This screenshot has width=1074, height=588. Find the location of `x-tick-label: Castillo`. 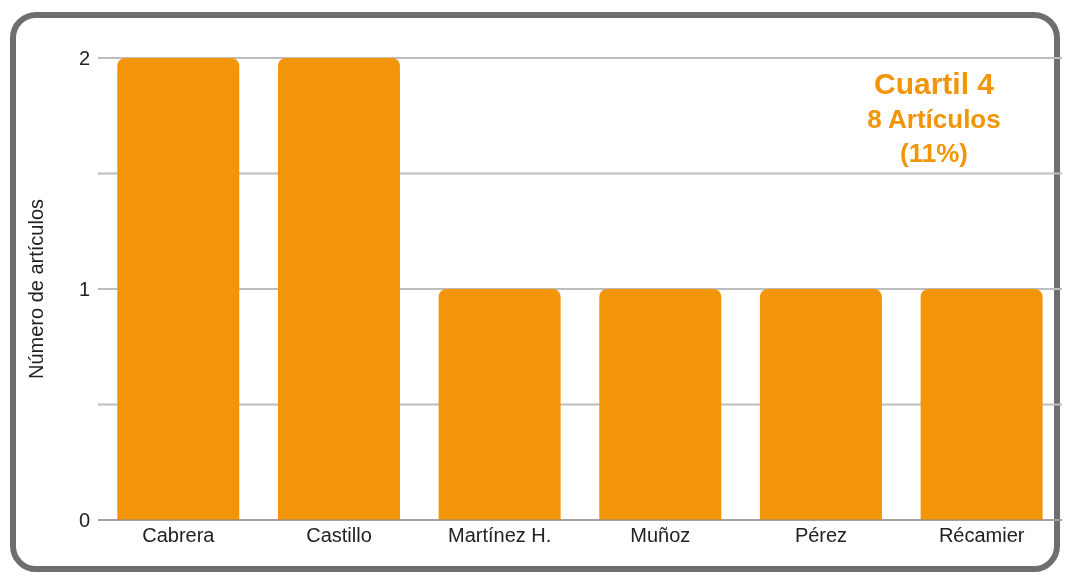

x-tick-label: Castillo is located at coordinates (339, 535).